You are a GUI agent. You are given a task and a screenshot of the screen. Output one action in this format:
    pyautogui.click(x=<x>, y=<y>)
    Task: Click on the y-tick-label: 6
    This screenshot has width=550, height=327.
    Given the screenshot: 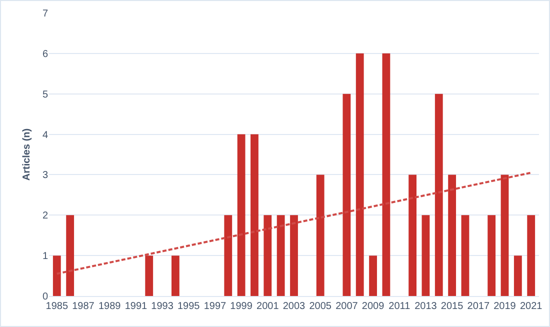 What is the action you would take?
    pyautogui.click(x=45, y=54)
    